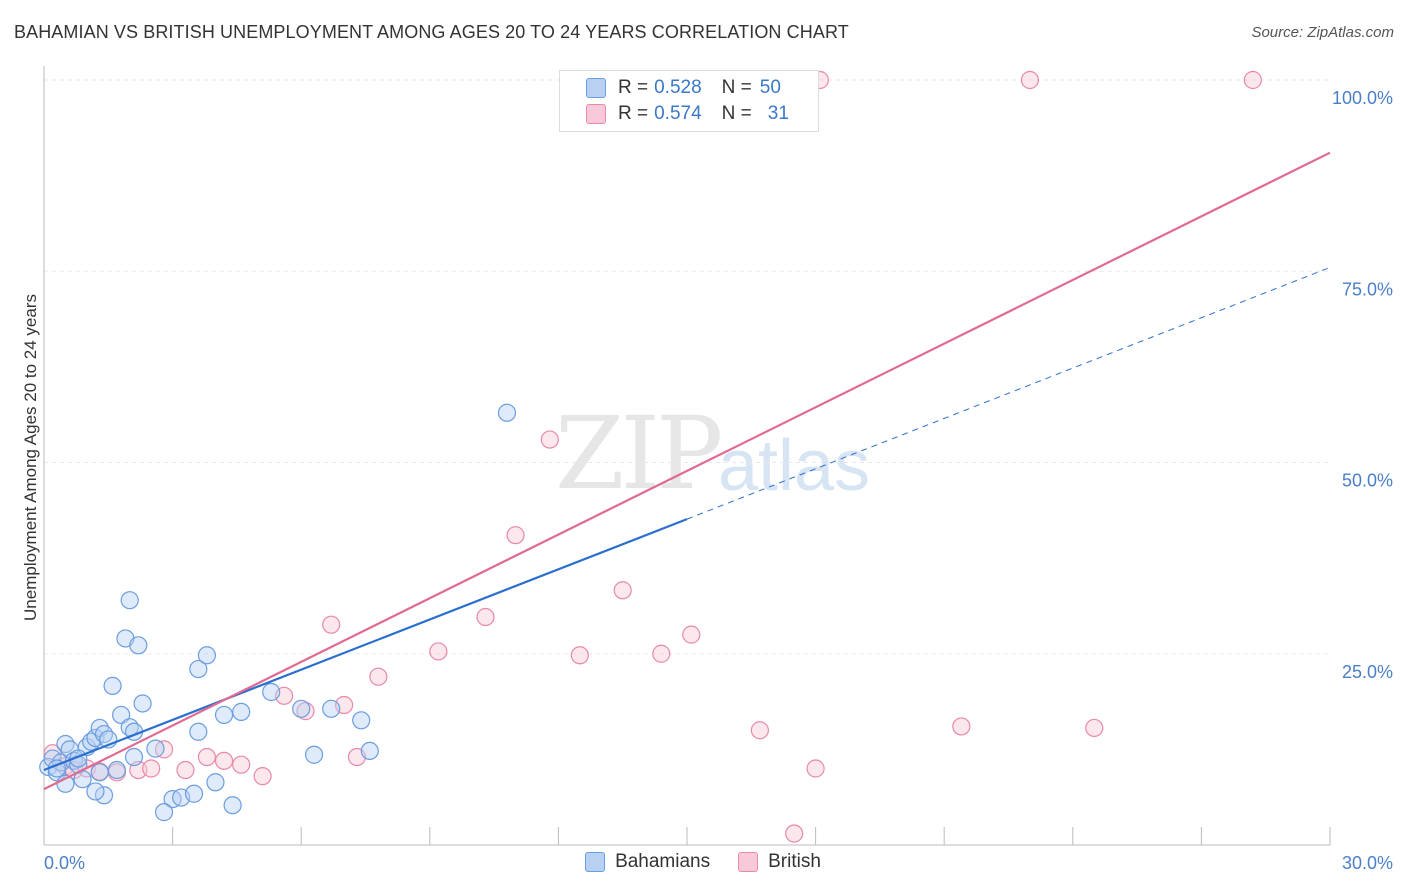 This screenshot has height=892, width=1406. What do you see at coordinates (794, 466) in the screenshot?
I see `watermark-atlas: atlas` at bounding box center [794, 466].